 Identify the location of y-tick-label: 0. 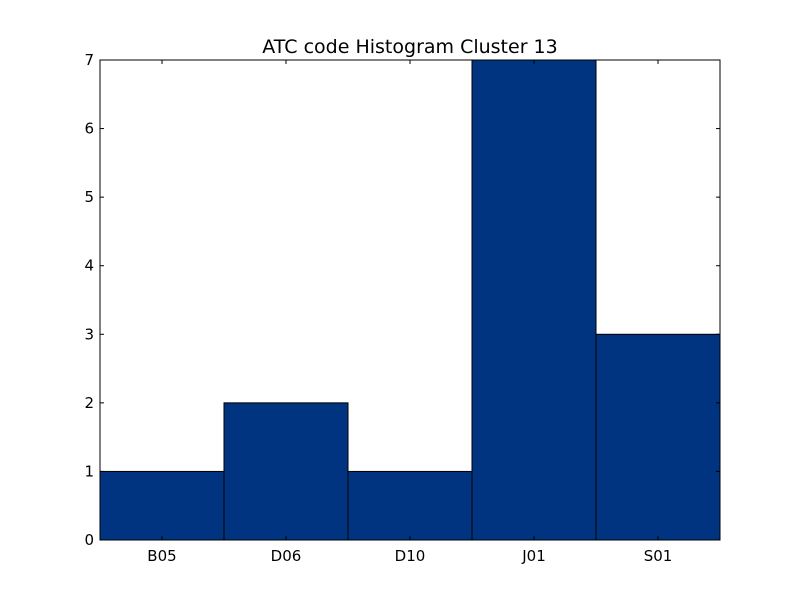
(89, 540).